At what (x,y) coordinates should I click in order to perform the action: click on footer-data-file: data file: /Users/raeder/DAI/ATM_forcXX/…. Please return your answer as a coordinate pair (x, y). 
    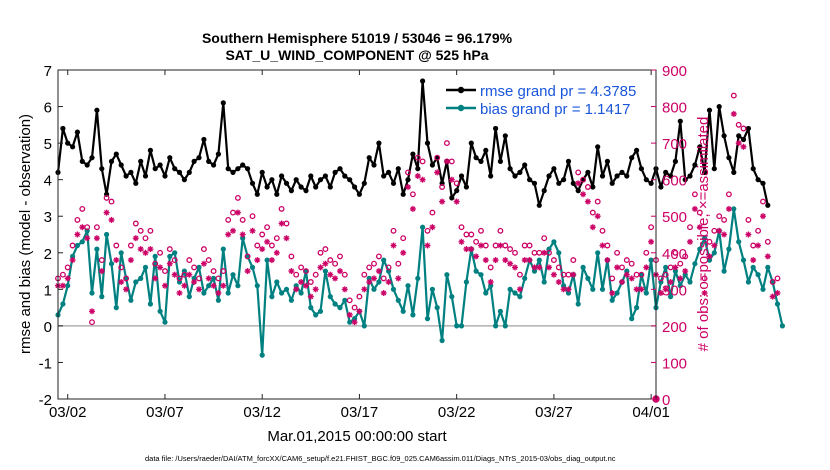
    Looking at the image, I should click on (380, 458).